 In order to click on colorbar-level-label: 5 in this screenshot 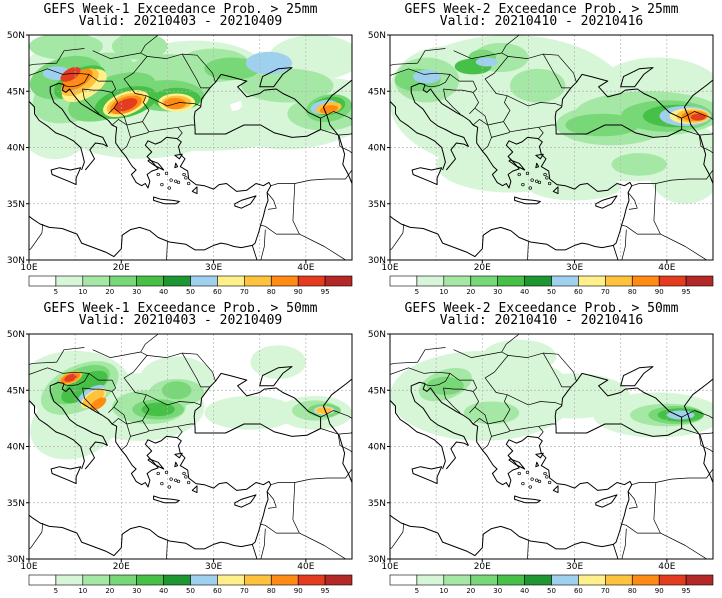, I will do `click(417, 292)`.